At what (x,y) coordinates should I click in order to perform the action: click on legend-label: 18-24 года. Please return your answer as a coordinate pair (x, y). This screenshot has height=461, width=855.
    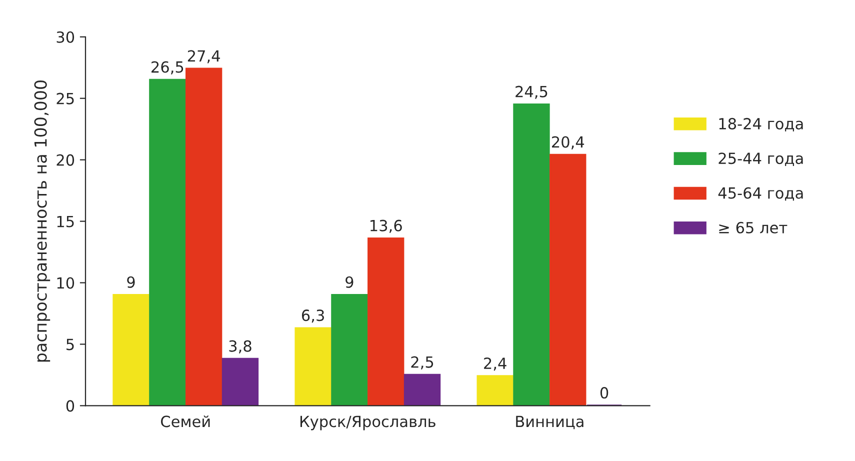
    Looking at the image, I should click on (761, 125).